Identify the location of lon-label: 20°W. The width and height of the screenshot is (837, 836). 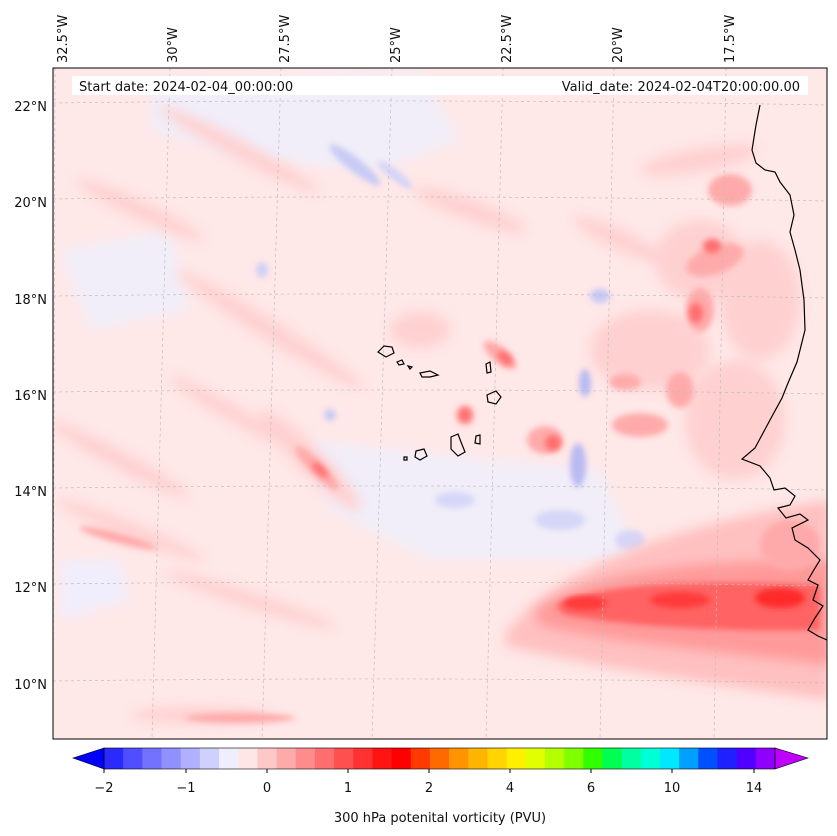
(618, 45).